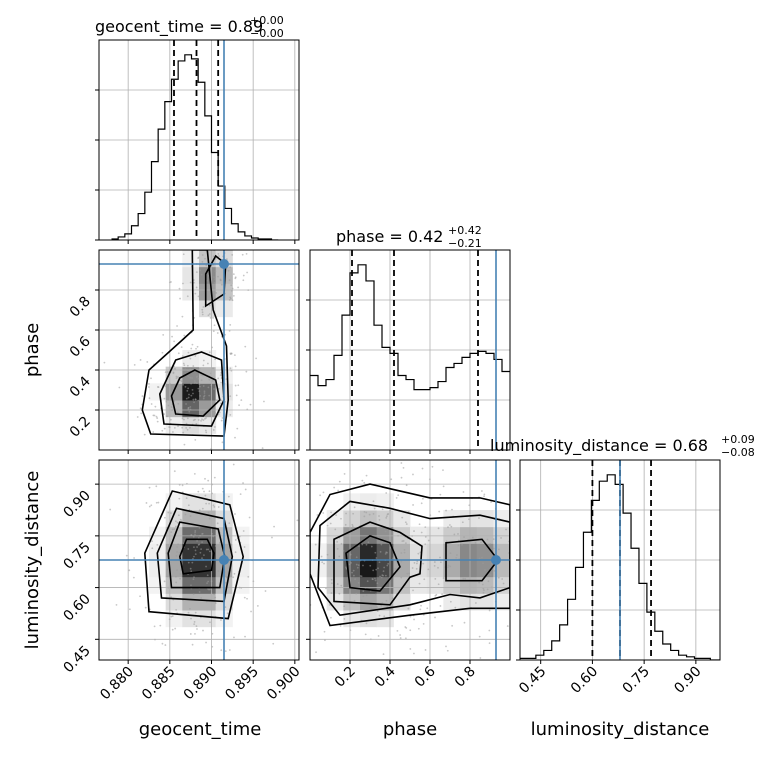 Image resolution: width=760 pixels, height=760 pixels. I want to click on x-tick-label: 0.900, so click(284, 684).